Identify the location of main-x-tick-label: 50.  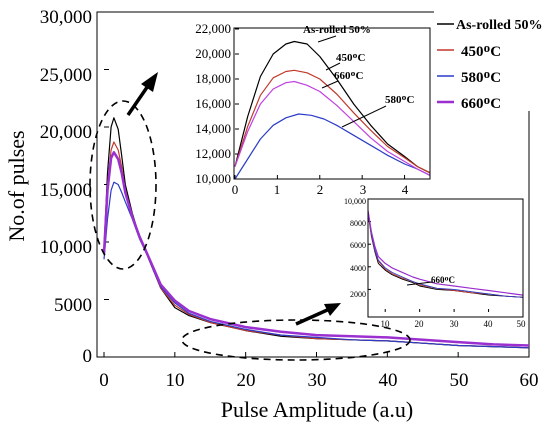
(459, 380).